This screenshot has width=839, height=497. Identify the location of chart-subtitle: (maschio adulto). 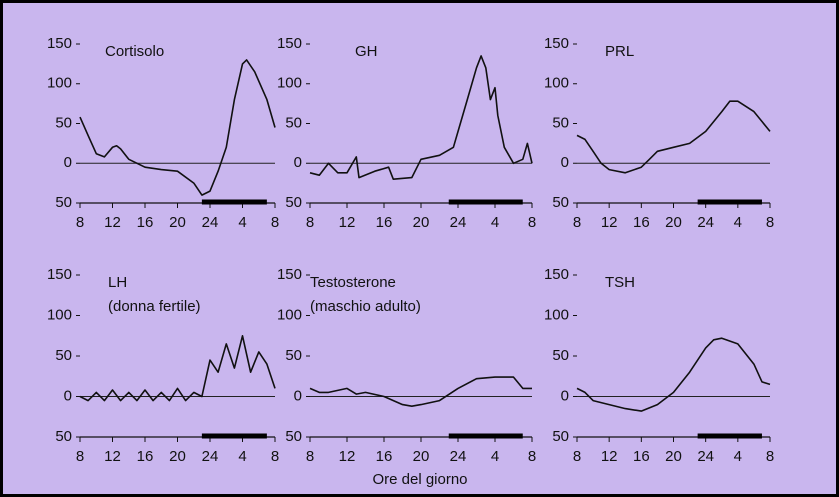
(365, 306).